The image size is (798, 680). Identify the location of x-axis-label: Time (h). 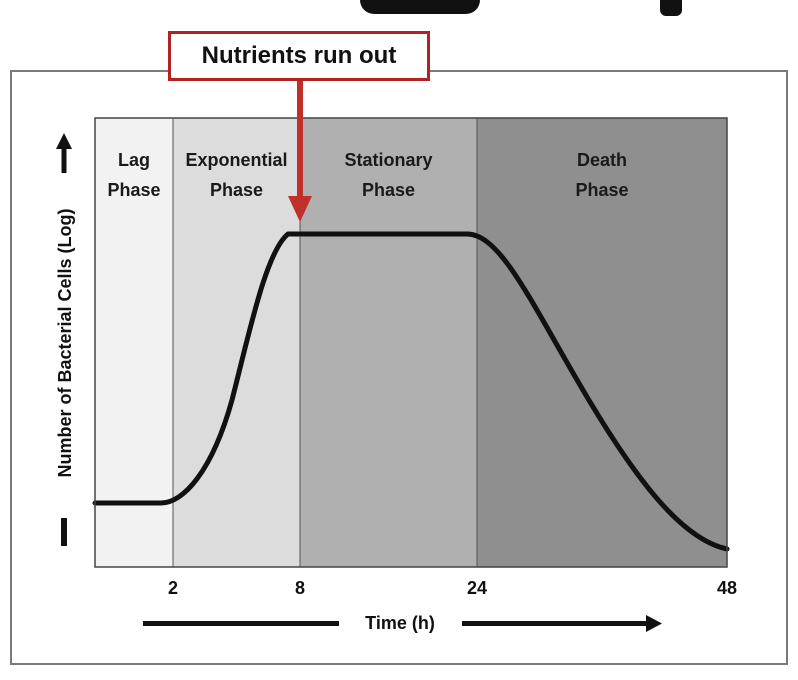
(400, 623).